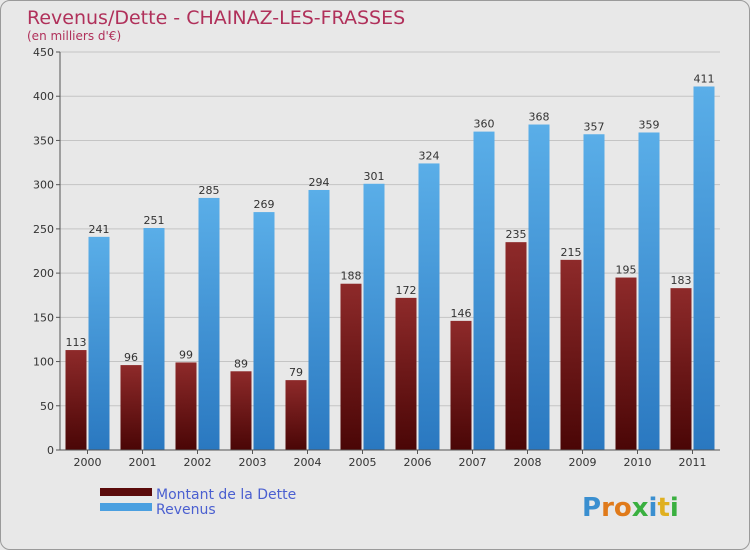 The height and width of the screenshot is (550, 750). I want to click on x-tick-label: 2001, so click(143, 462).